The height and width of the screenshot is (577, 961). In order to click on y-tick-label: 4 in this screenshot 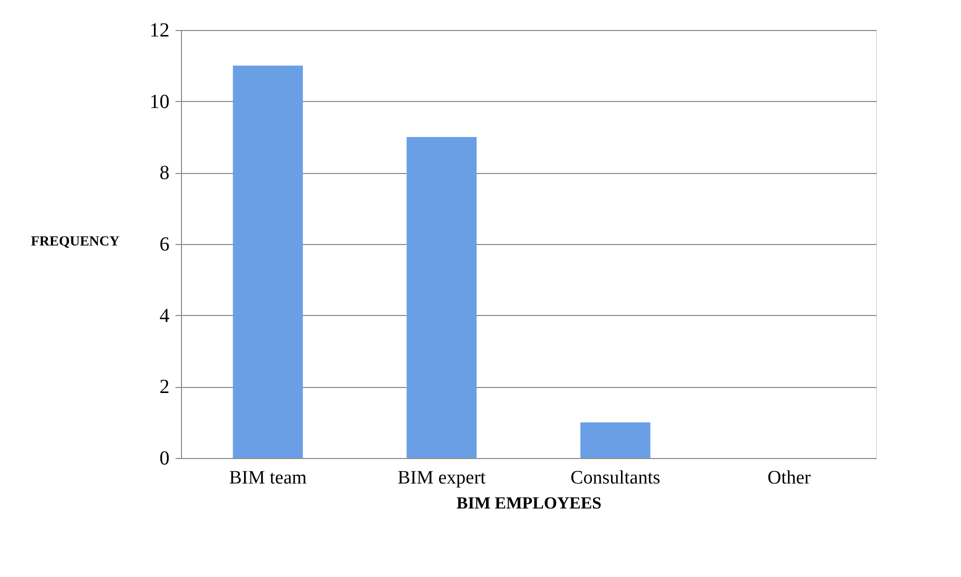, I will do `click(165, 315)`.